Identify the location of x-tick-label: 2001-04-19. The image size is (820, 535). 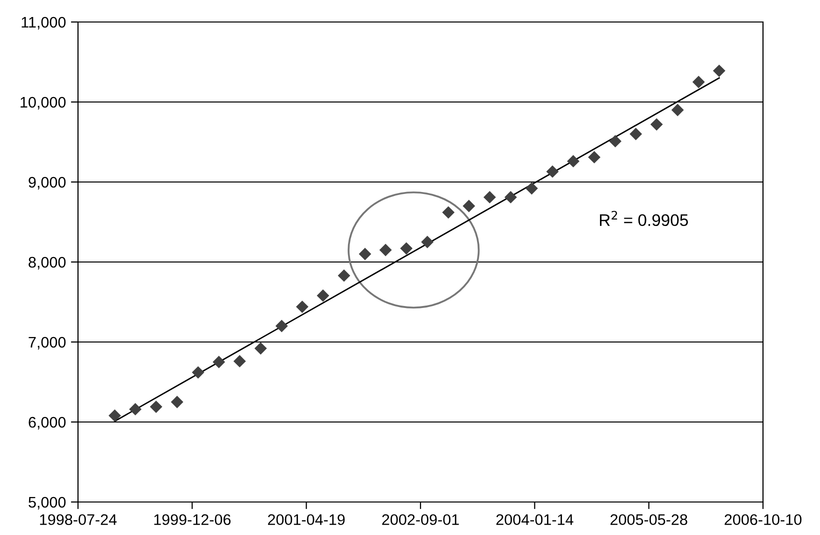
(306, 520).